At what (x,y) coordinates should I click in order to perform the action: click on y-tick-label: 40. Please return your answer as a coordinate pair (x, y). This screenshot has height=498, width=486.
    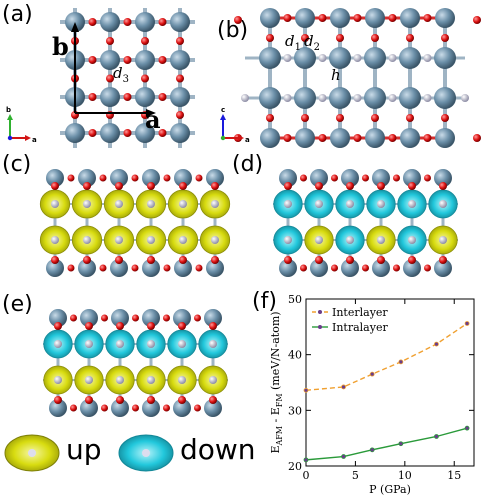
    Looking at the image, I should click on (295, 355).